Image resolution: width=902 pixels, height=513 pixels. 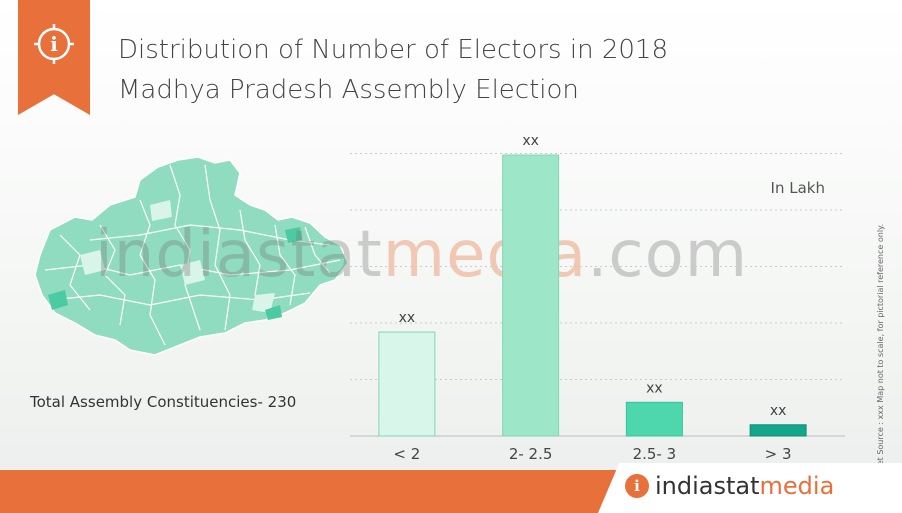 What do you see at coordinates (707, 486) in the screenshot?
I see `footer-brand-1: indiastat` at bounding box center [707, 486].